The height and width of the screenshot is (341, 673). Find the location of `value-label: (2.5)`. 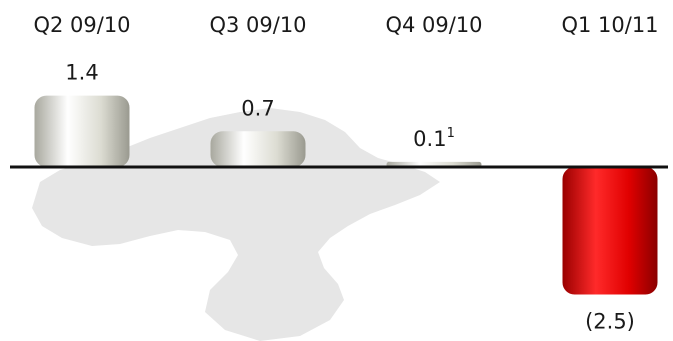

value-label: (2.5) is located at coordinates (610, 322).